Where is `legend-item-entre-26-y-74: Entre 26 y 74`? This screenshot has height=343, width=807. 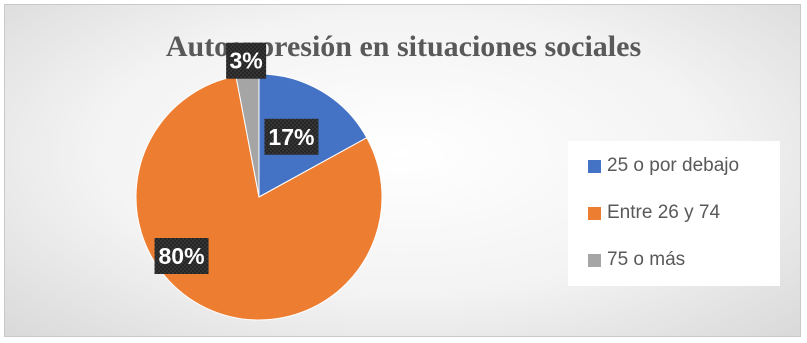 legend-item-entre-26-y-74: Entre 26 y 74 is located at coordinates (654, 213).